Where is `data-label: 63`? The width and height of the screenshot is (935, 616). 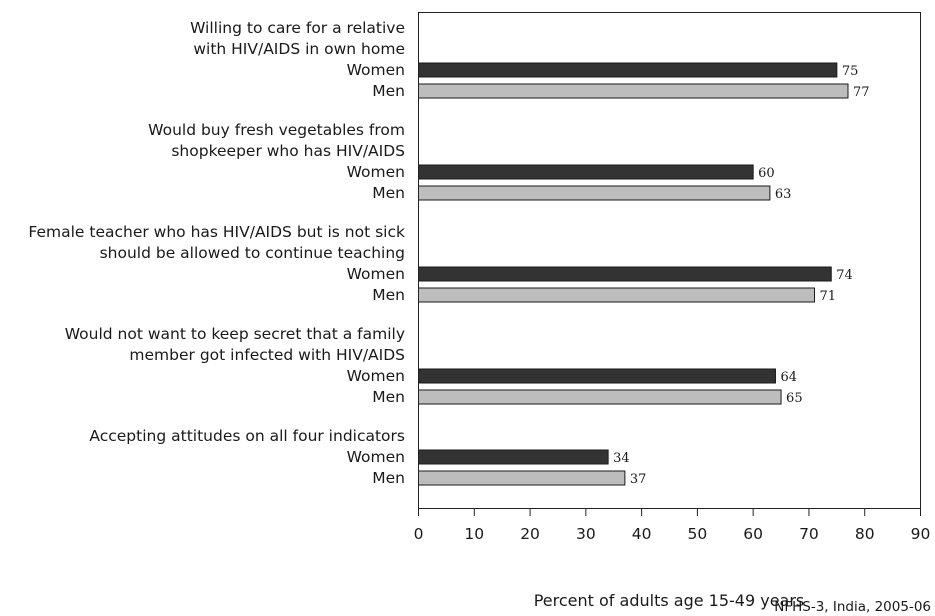
data-label: 63 is located at coordinates (783, 194).